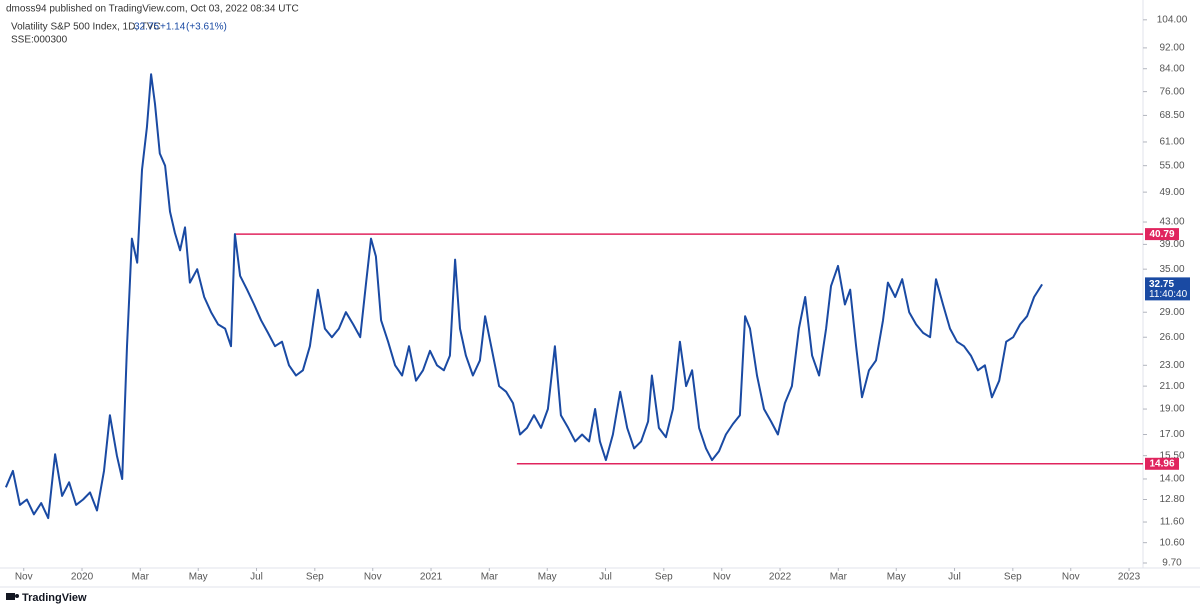  Describe the element at coordinates (1171, 365) in the screenshot. I see `y-tick-label: 23.00` at that location.